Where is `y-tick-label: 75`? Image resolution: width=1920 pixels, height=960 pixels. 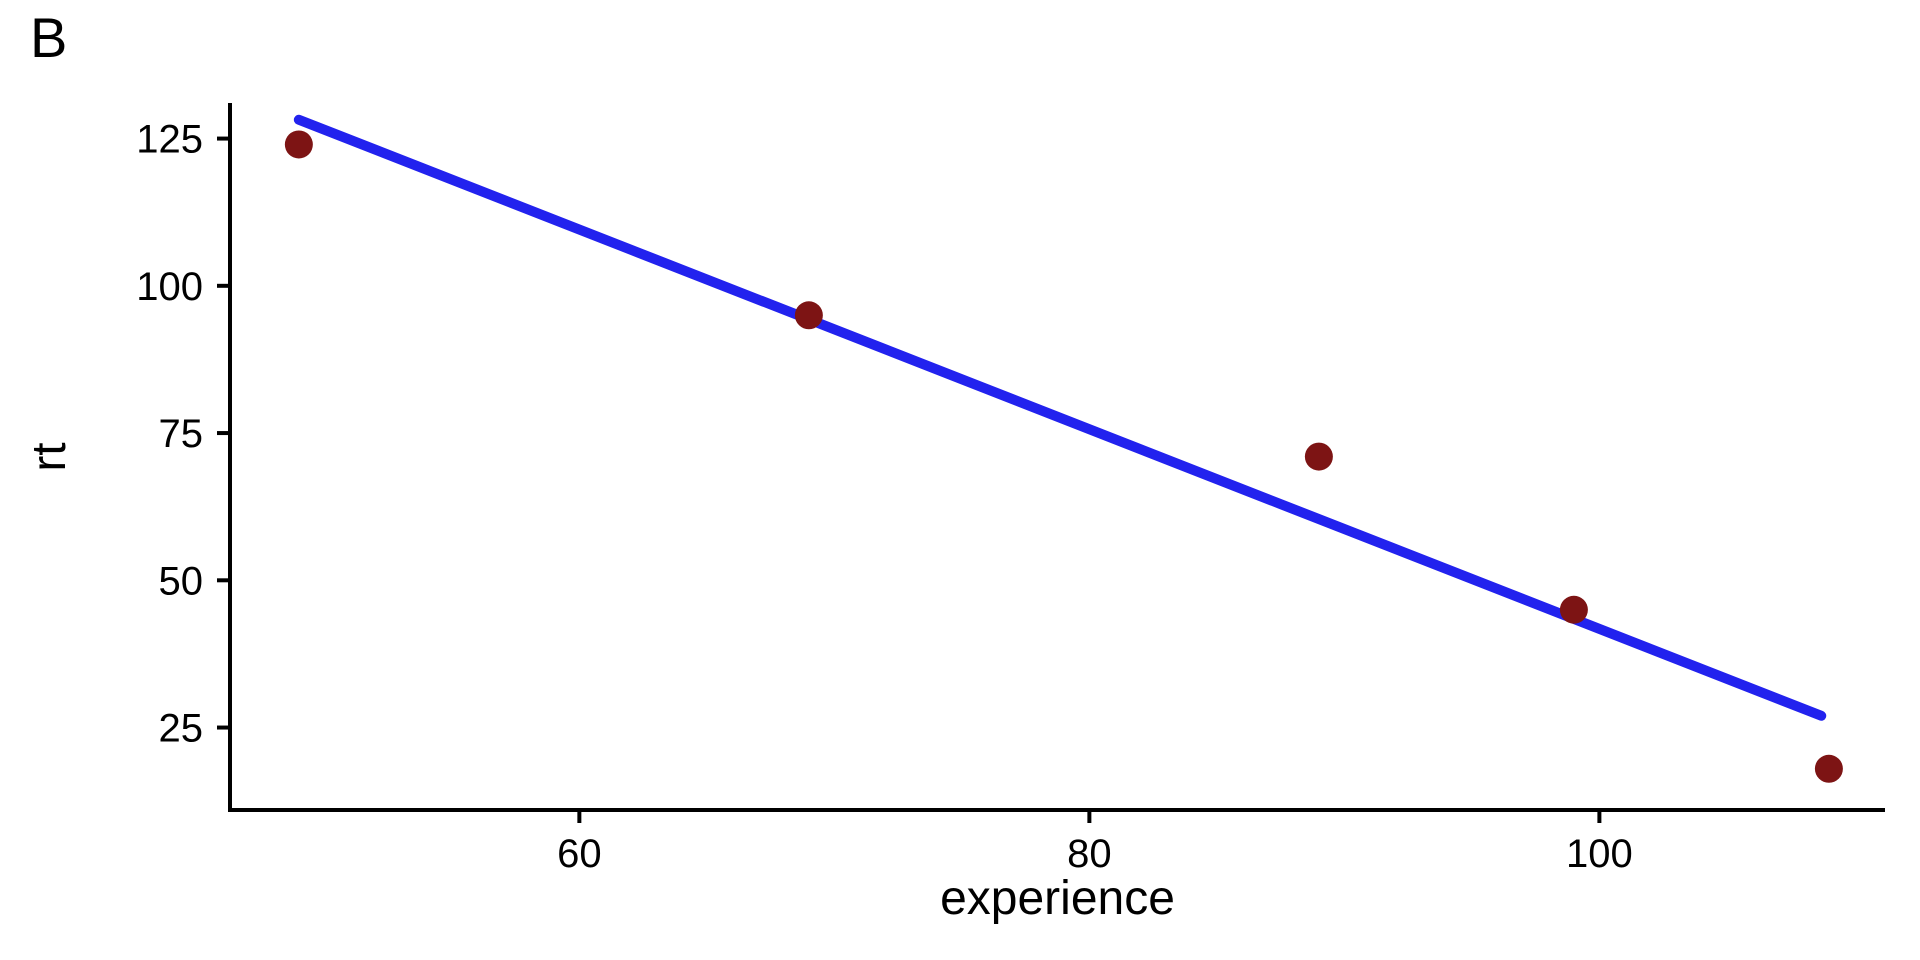
y-tick-label: 75 is located at coordinates (181, 434).